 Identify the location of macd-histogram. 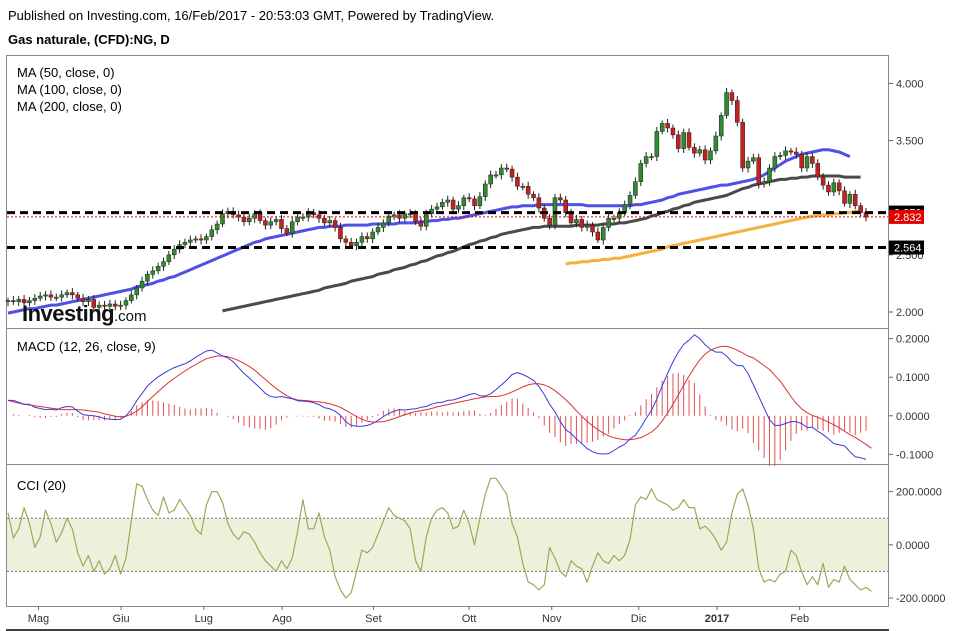
(439, 419).